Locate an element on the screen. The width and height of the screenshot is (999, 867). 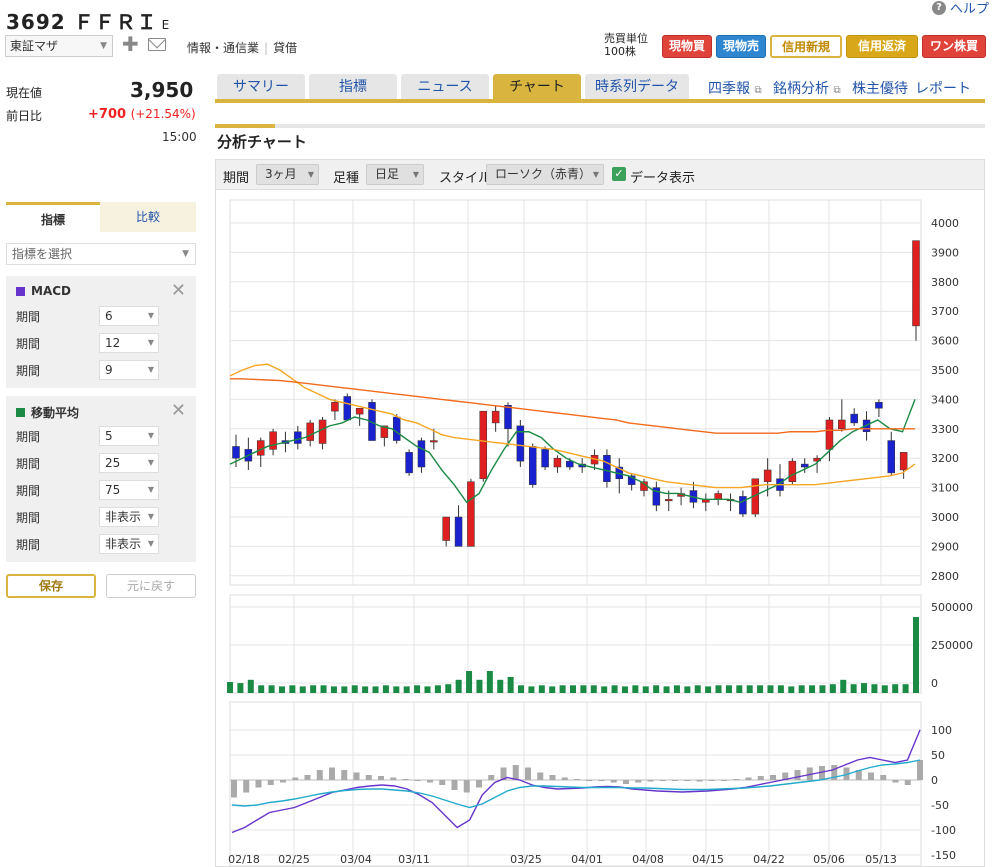
tab-underline is located at coordinates (600, 101).